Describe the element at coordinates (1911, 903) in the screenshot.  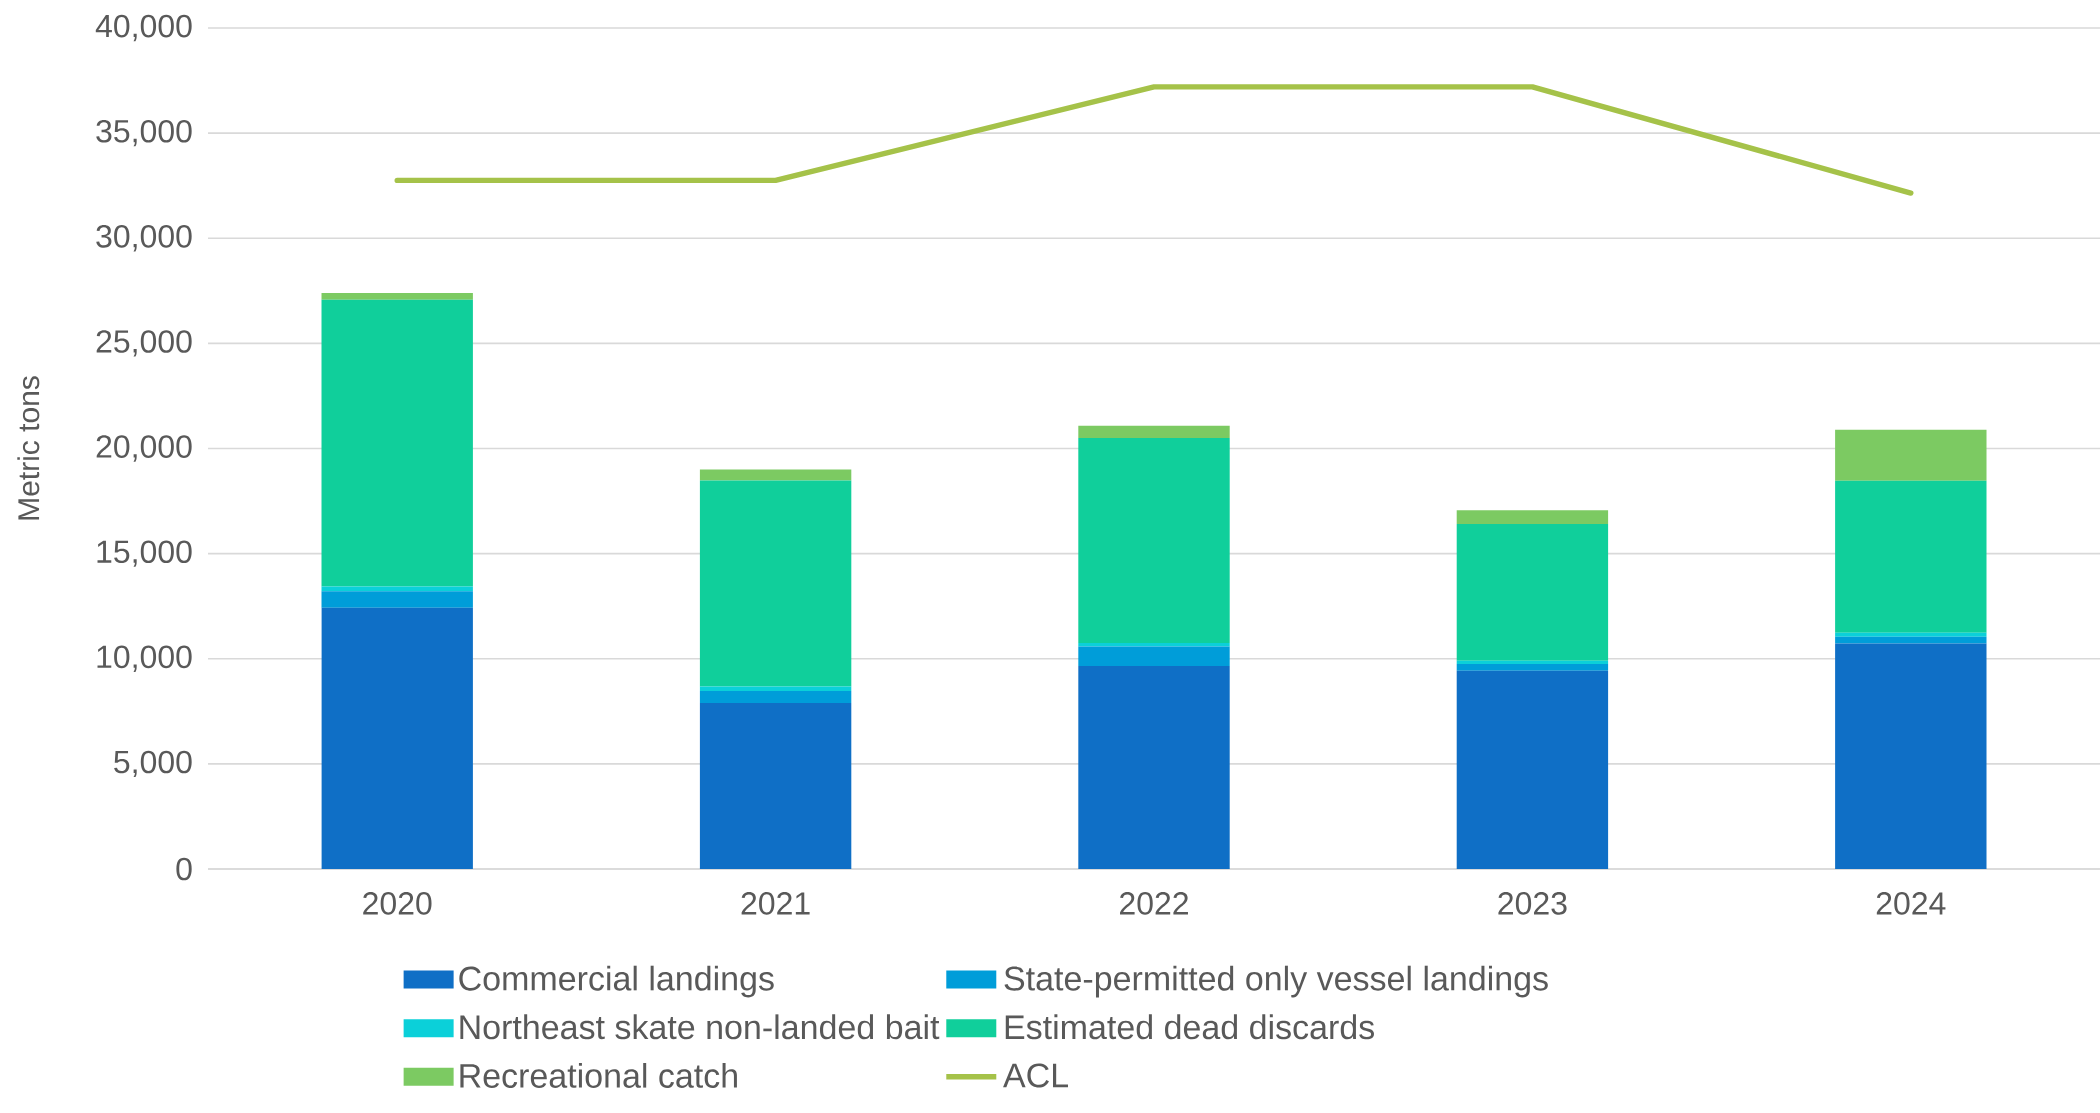
I see `x-tick-label: 2024` at that location.